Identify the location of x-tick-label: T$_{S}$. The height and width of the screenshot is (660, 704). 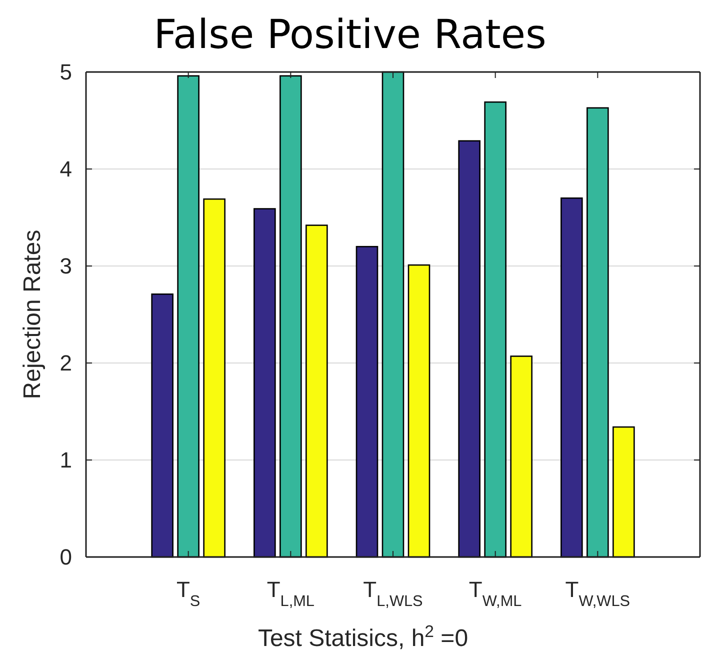
(188, 593).